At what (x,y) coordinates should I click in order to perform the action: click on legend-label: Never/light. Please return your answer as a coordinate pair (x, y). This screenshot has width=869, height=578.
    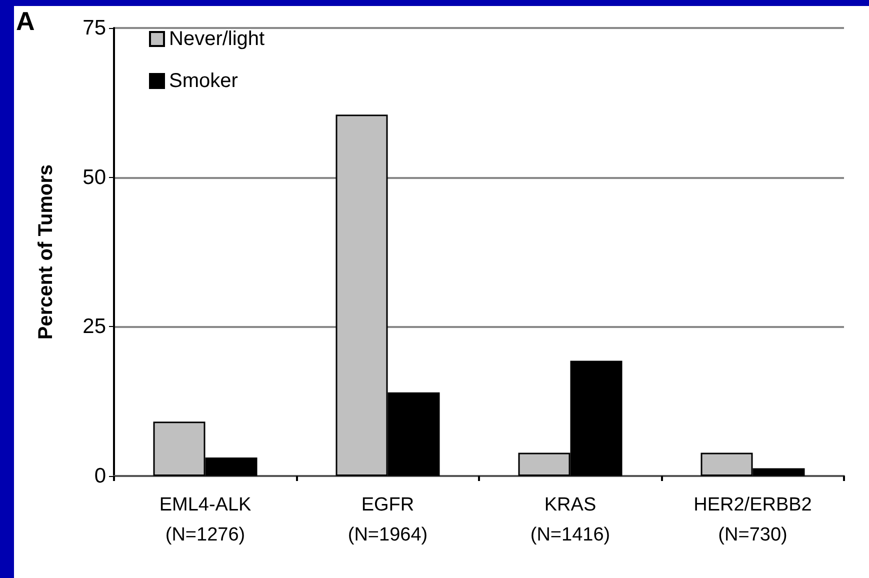
    Looking at the image, I should click on (217, 39).